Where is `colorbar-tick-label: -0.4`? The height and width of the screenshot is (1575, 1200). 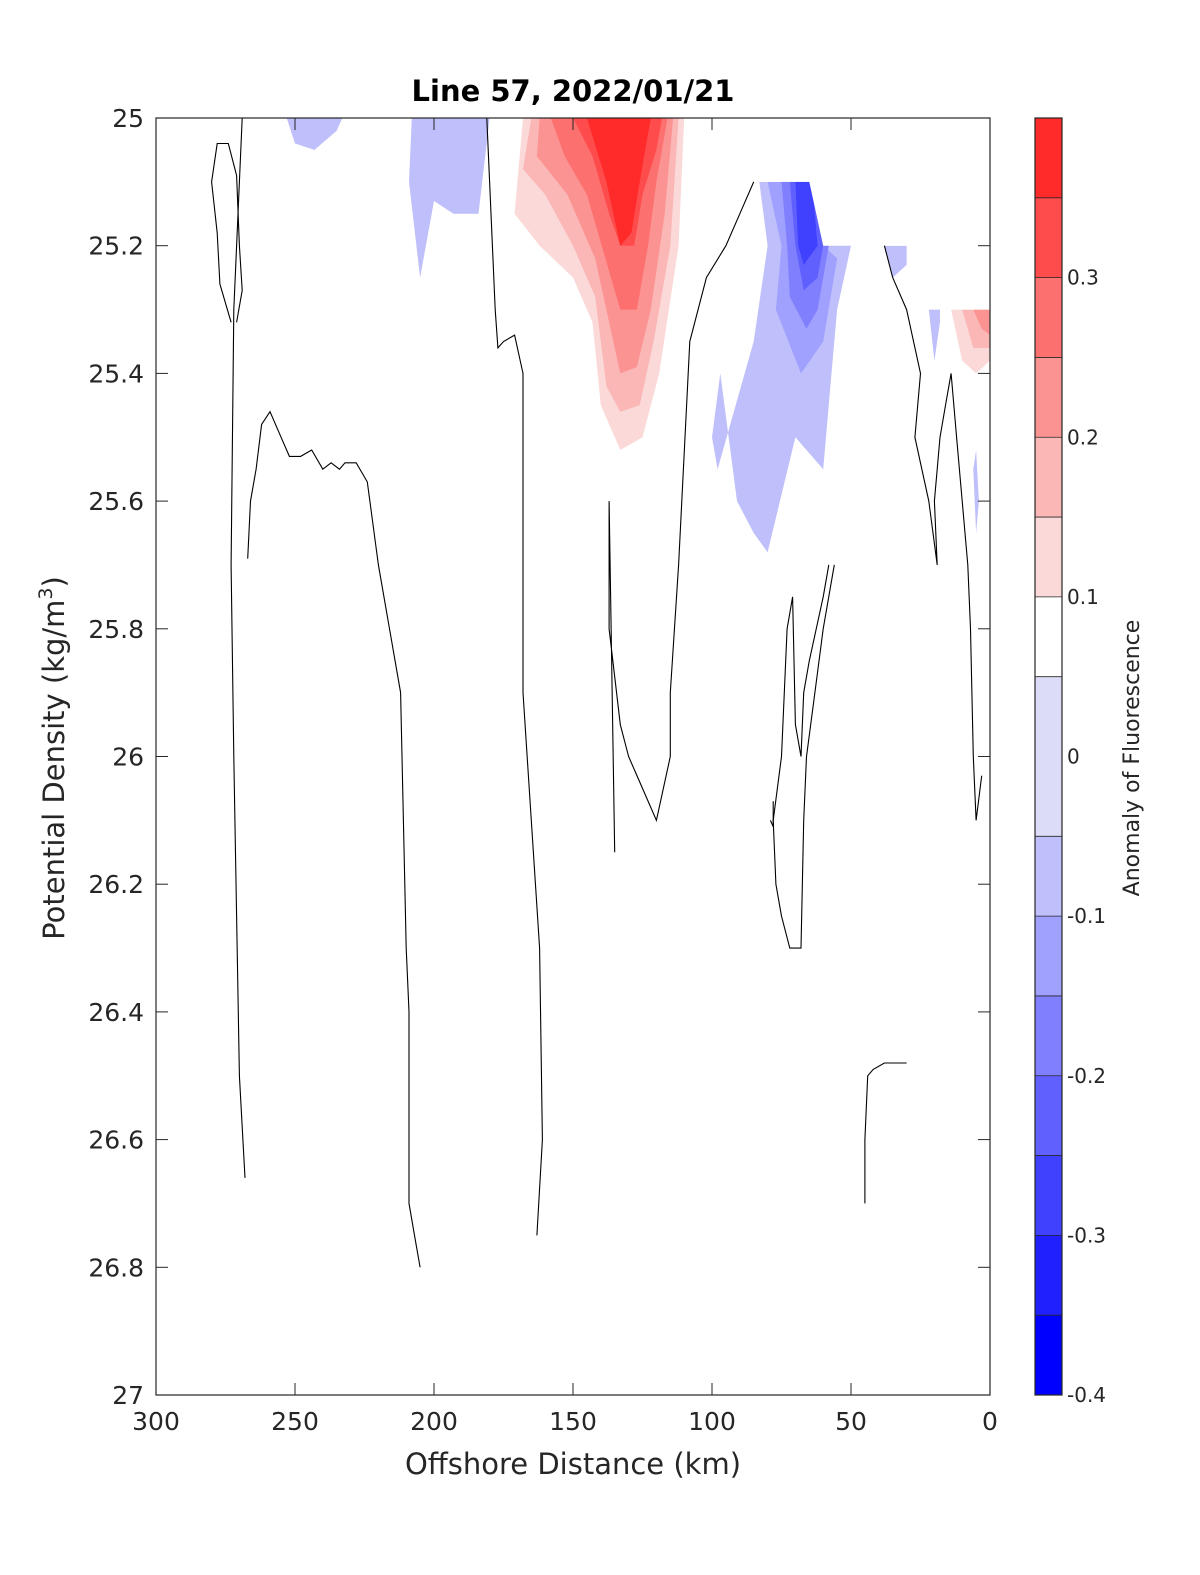
colorbar-tick-label: -0.4 is located at coordinates (1086, 1395).